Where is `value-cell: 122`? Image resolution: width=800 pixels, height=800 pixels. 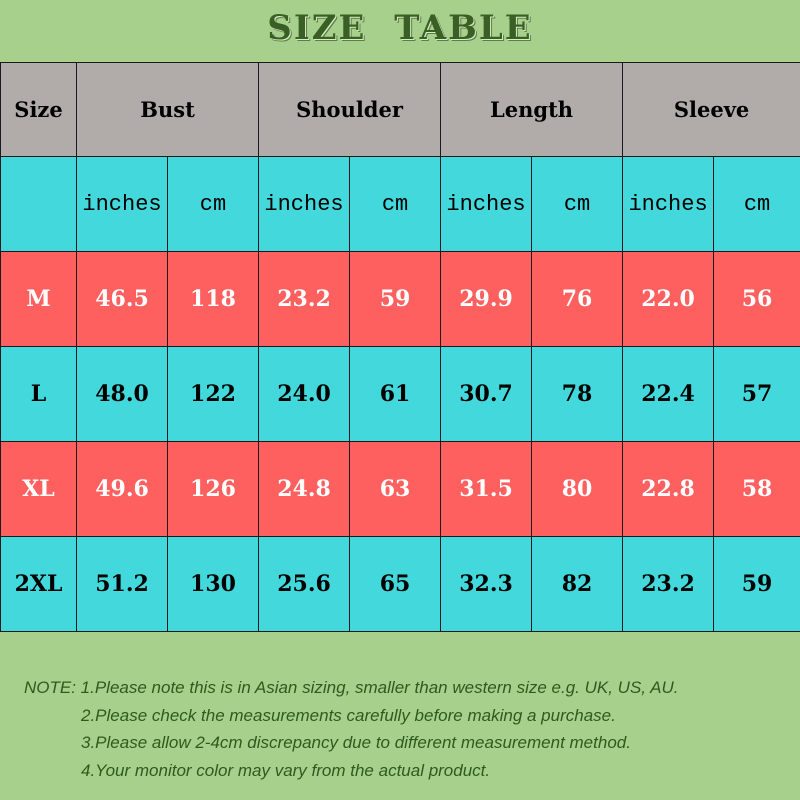
value-cell: 122 is located at coordinates (213, 394).